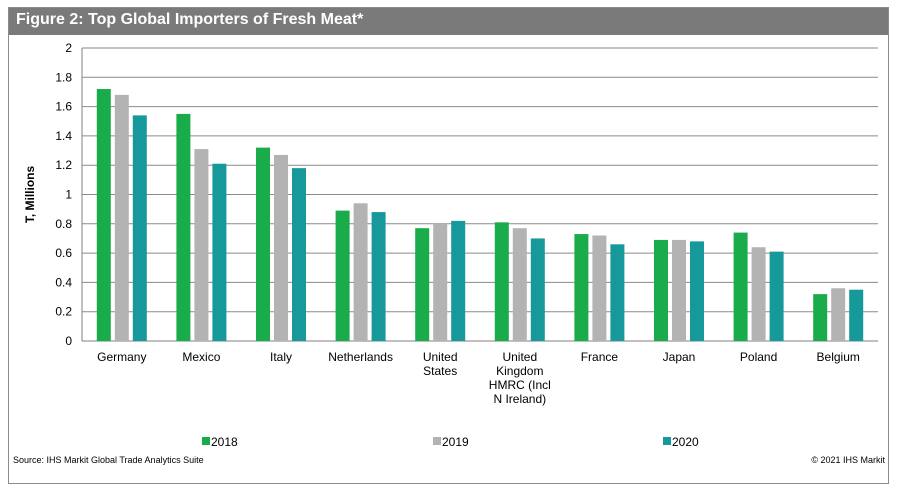  I want to click on legend-label-2018: 2018, so click(224, 442).